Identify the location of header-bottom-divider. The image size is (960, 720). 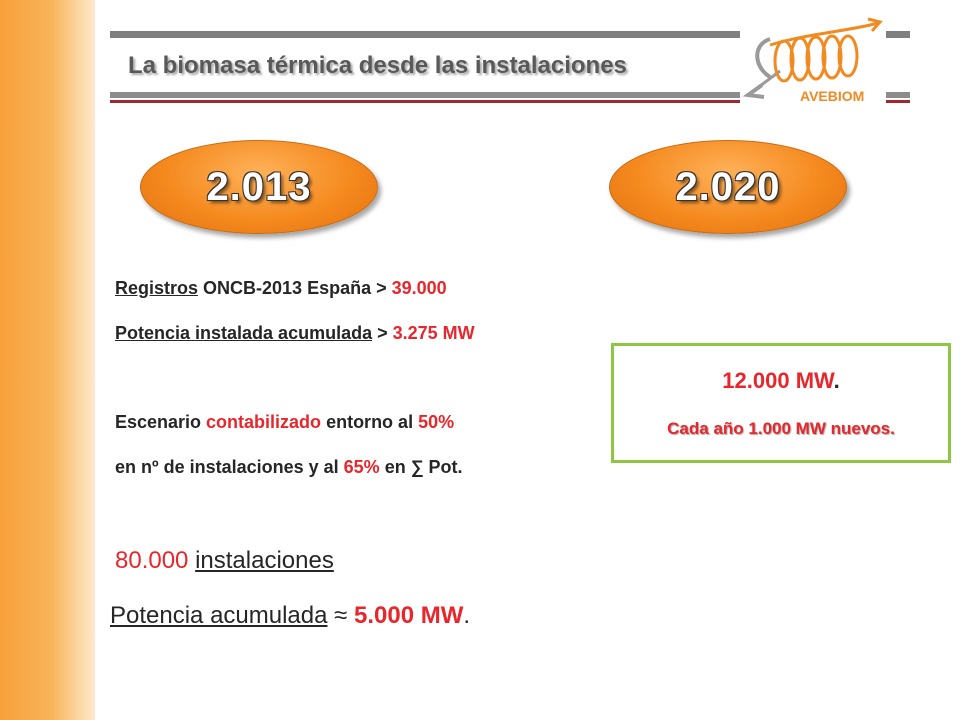
(510, 95).